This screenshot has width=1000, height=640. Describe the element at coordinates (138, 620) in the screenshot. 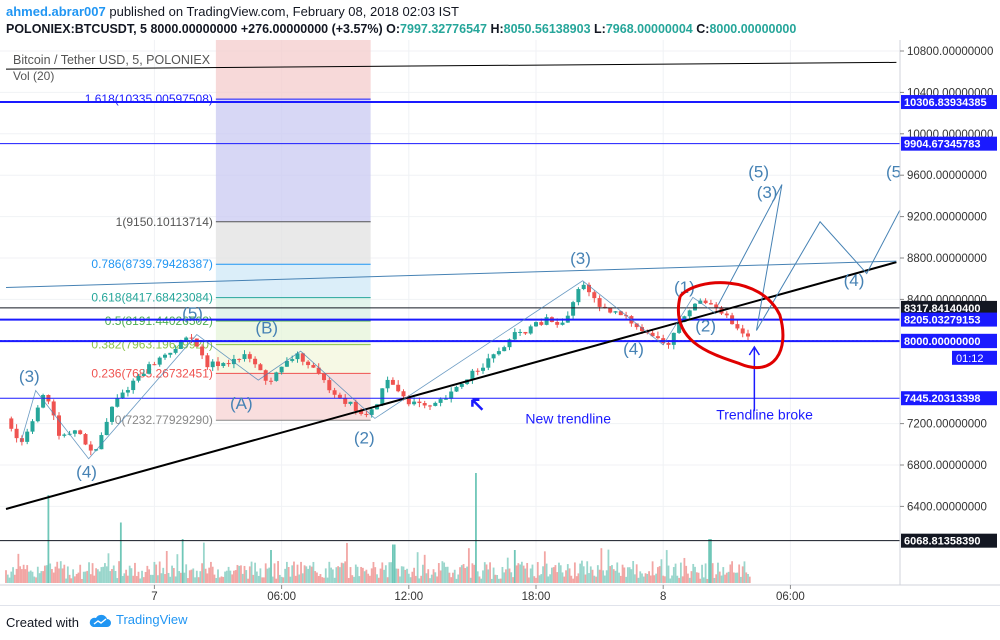

I see `tradingview-logo: TradingView` at that location.